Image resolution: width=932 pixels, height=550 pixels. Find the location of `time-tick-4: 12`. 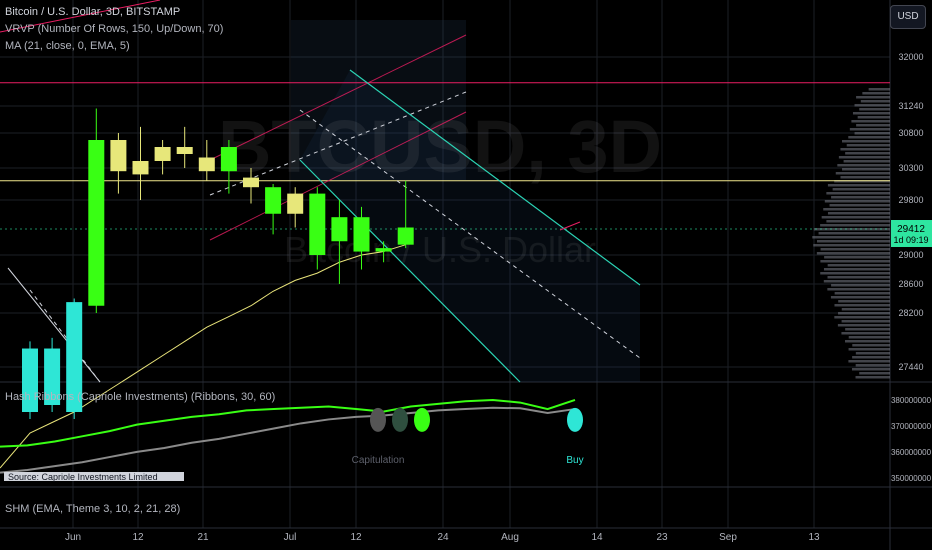

time-tick-4: 12 is located at coordinates (356, 537).